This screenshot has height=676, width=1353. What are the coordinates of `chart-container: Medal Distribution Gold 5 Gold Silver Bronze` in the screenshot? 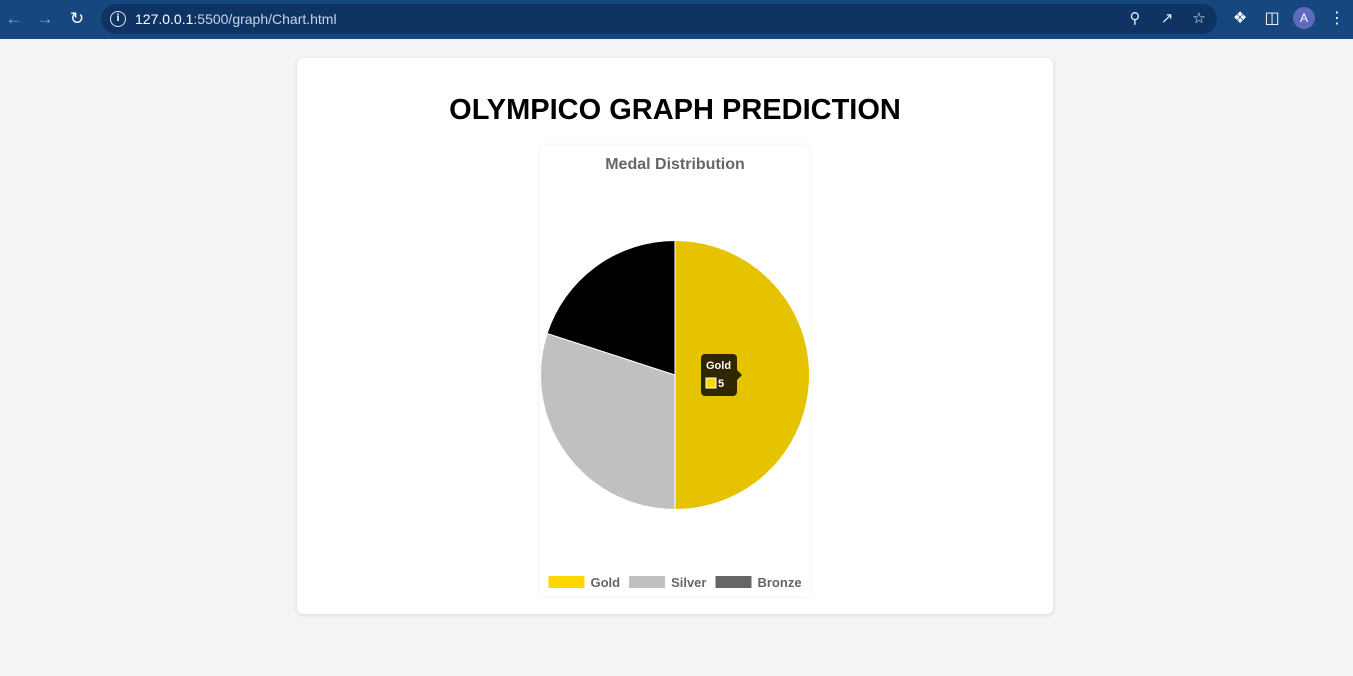 It's located at (675, 371).